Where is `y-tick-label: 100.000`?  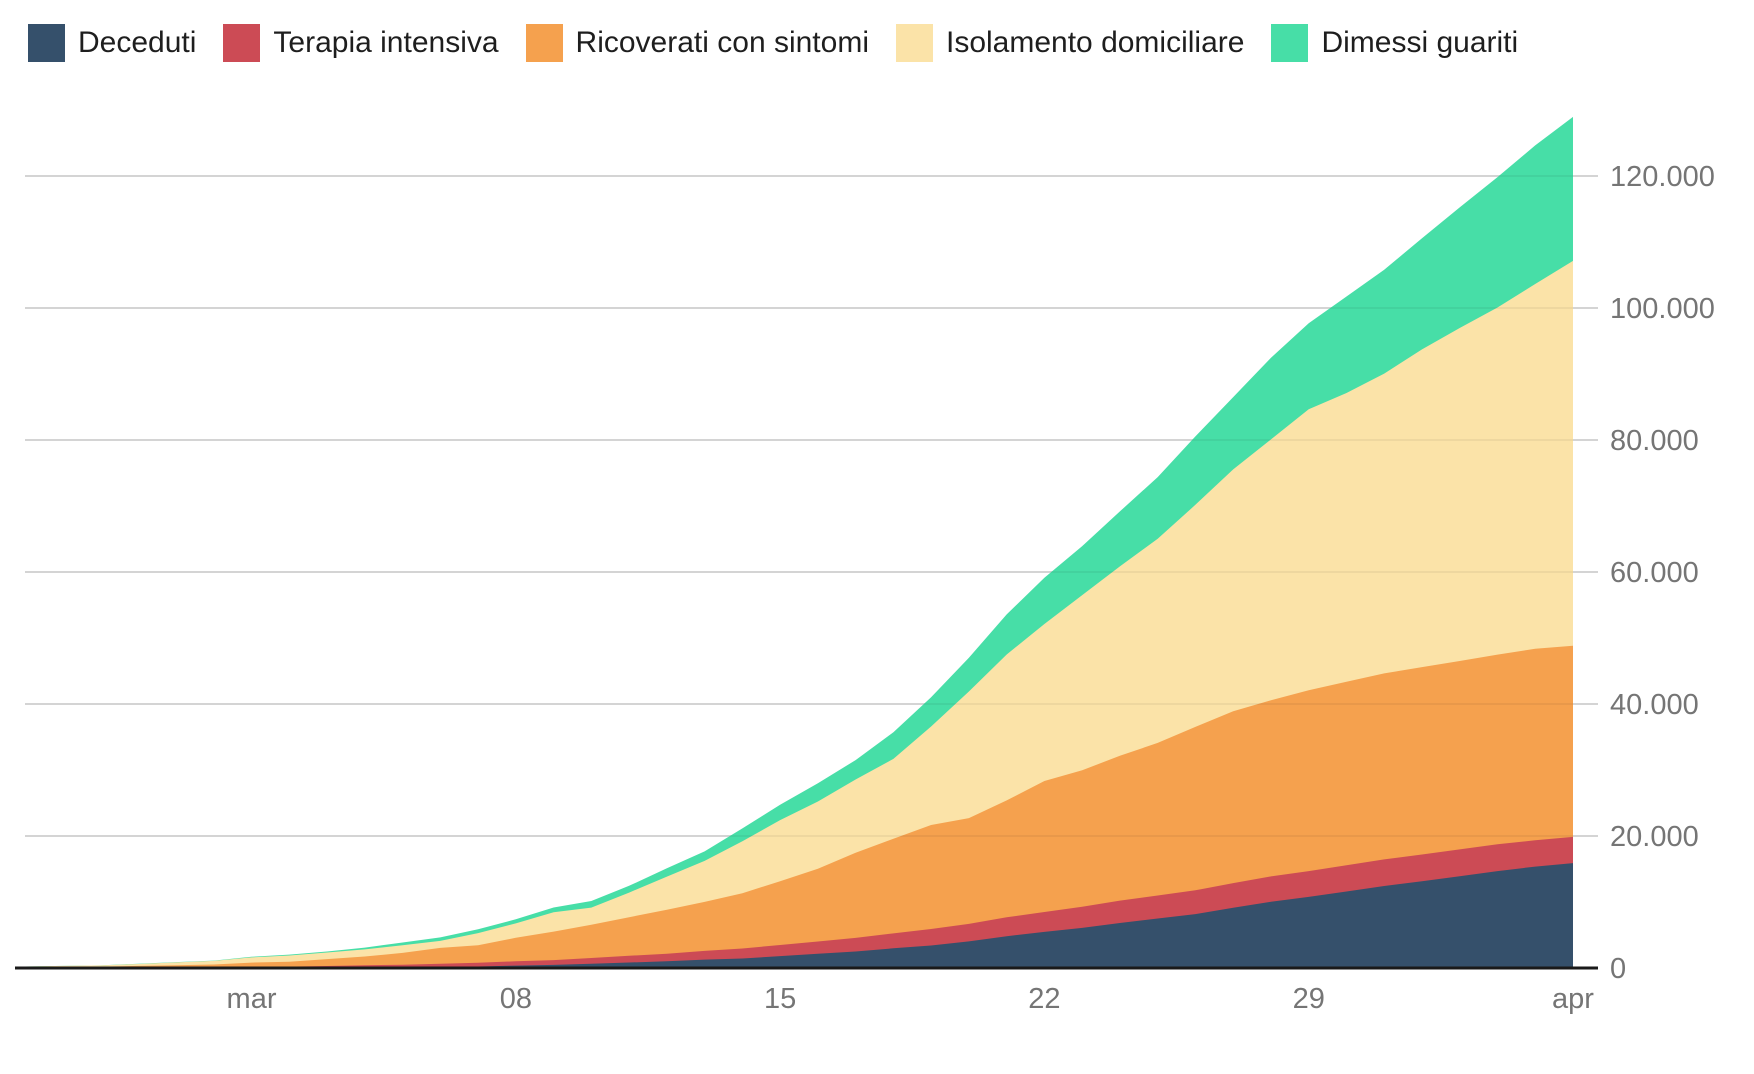 y-tick-label: 100.000 is located at coordinates (1662, 309).